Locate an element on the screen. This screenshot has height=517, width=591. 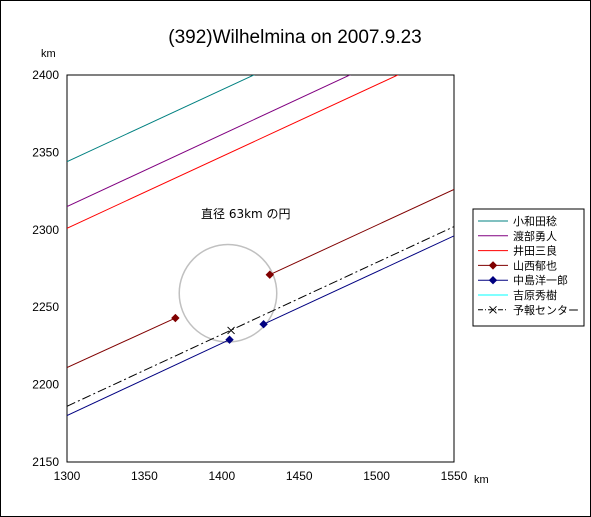
circle-annotation: 直径 63km の円 is located at coordinates (246, 214).